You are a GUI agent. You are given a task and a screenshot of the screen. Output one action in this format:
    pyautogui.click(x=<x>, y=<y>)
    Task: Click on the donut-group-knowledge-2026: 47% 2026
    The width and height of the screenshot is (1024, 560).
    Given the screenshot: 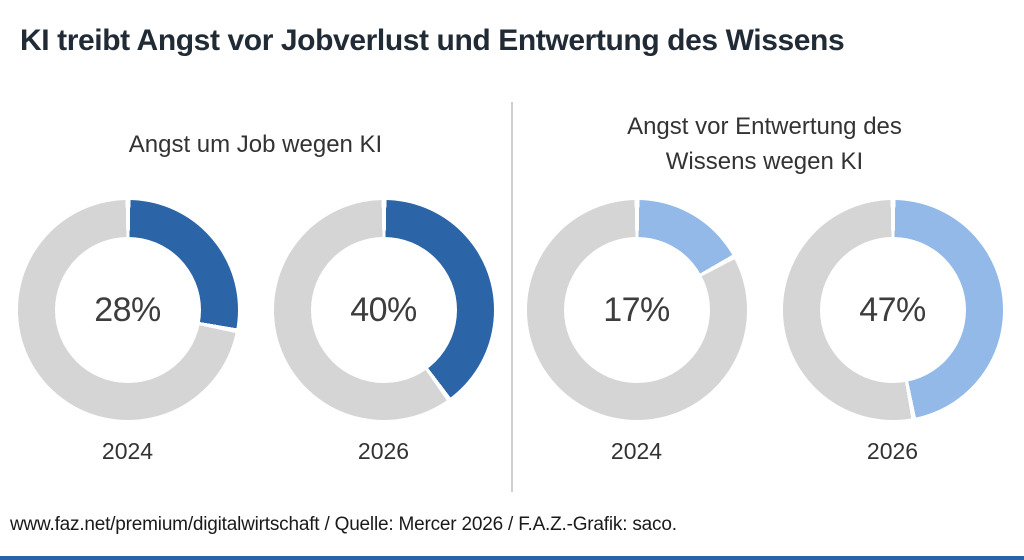 What is the action you would take?
    pyautogui.click(x=892, y=332)
    